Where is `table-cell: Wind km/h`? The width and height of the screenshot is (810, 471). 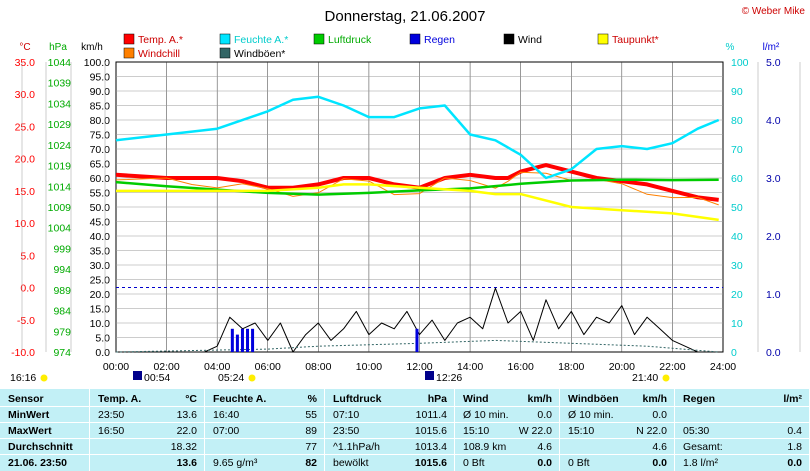 table-cell: Wind km/h is located at coordinates (507, 399).